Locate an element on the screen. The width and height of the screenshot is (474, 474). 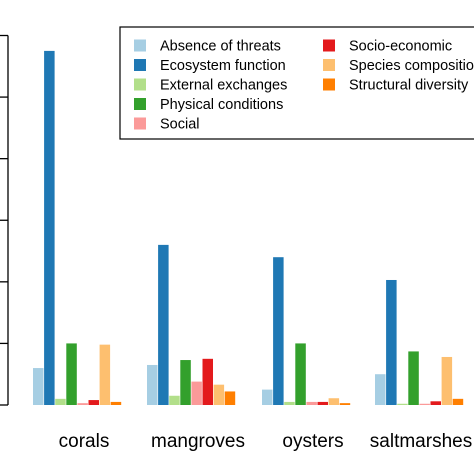
bar-saltmarshes-absence-of-threats is located at coordinates (380, 389).